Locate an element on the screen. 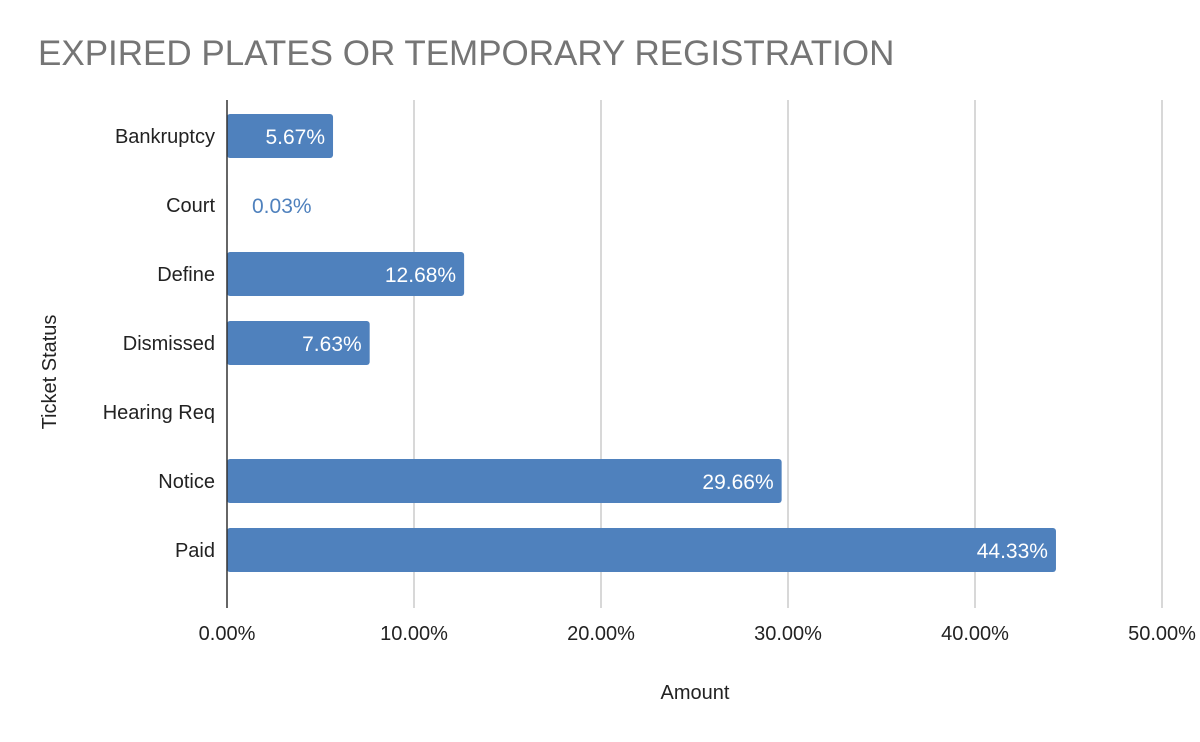 Image resolution: width=1200 pixels, height=742 pixels. data-label: 5.67% is located at coordinates (295, 137).